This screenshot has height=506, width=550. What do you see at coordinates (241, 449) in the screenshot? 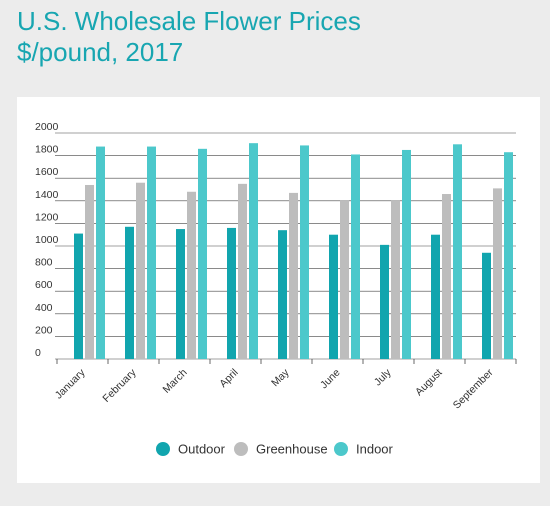
I see `legend-marker-greenhouse` at bounding box center [241, 449].